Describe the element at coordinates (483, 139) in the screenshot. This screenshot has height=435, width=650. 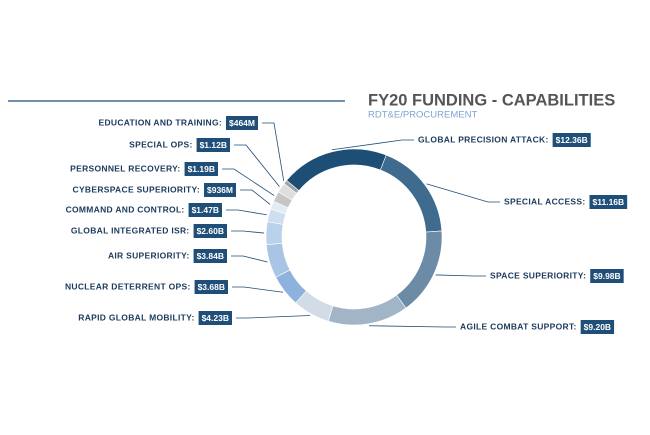
I see `segment-label: GLOBAL PRECISION ATTACK:` at that location.